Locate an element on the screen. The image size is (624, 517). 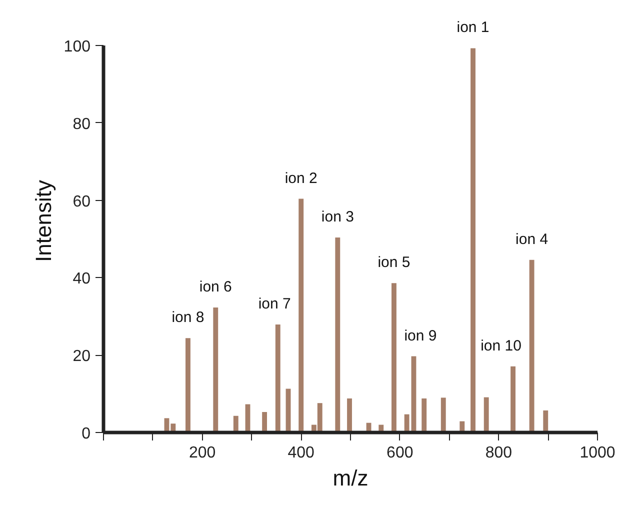
y-tick-label: 0 is located at coordinates (86, 434).